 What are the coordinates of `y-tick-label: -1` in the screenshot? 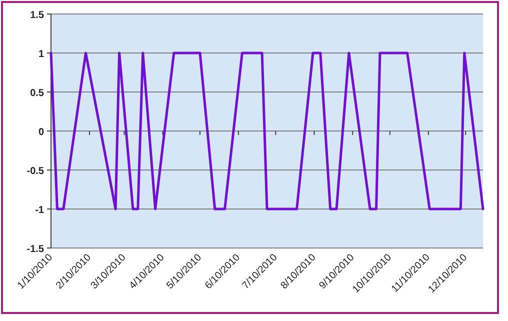 It's located at (39, 210).